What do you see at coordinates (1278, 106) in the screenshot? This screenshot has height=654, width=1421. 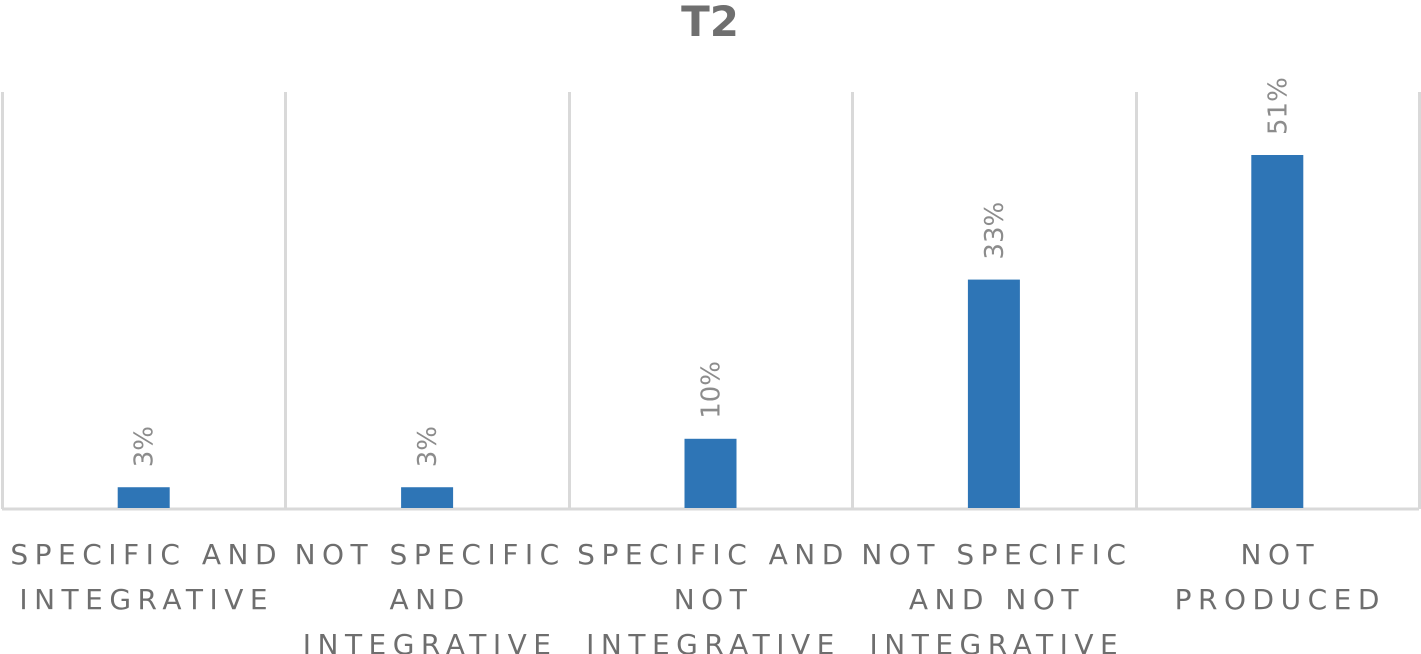 I see `data-label: 51%` at bounding box center [1278, 106].